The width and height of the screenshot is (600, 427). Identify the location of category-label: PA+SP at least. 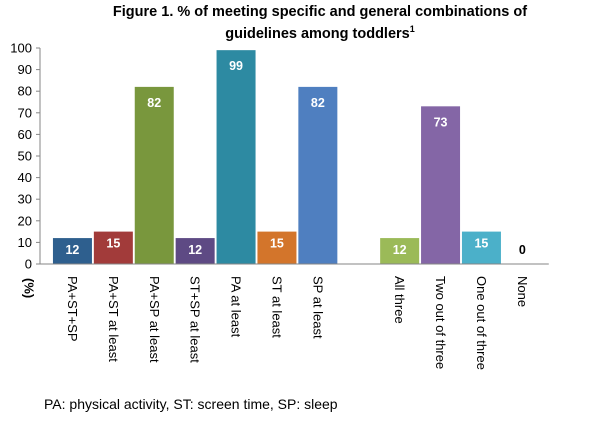
(154, 319).